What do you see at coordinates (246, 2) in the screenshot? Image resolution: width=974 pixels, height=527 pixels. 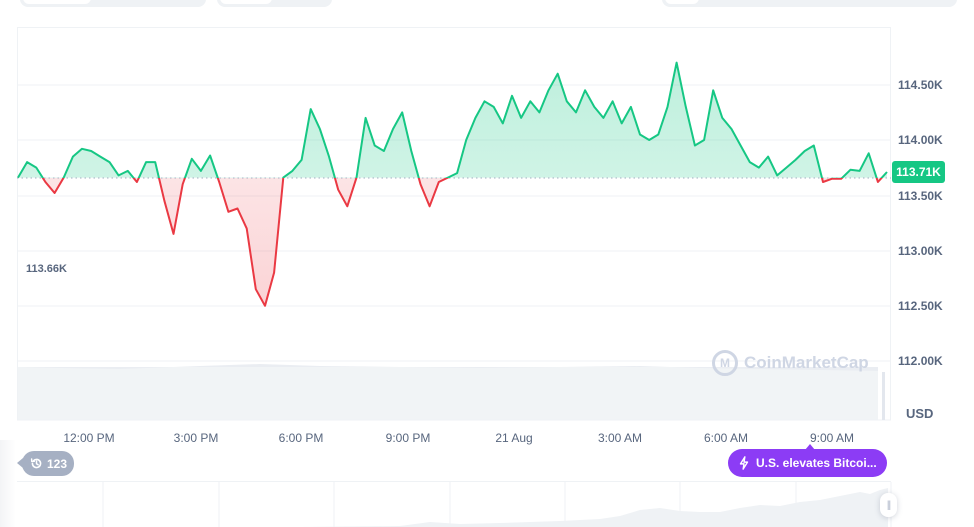 I see `chart-type-tab-selected` at bounding box center [246, 2].